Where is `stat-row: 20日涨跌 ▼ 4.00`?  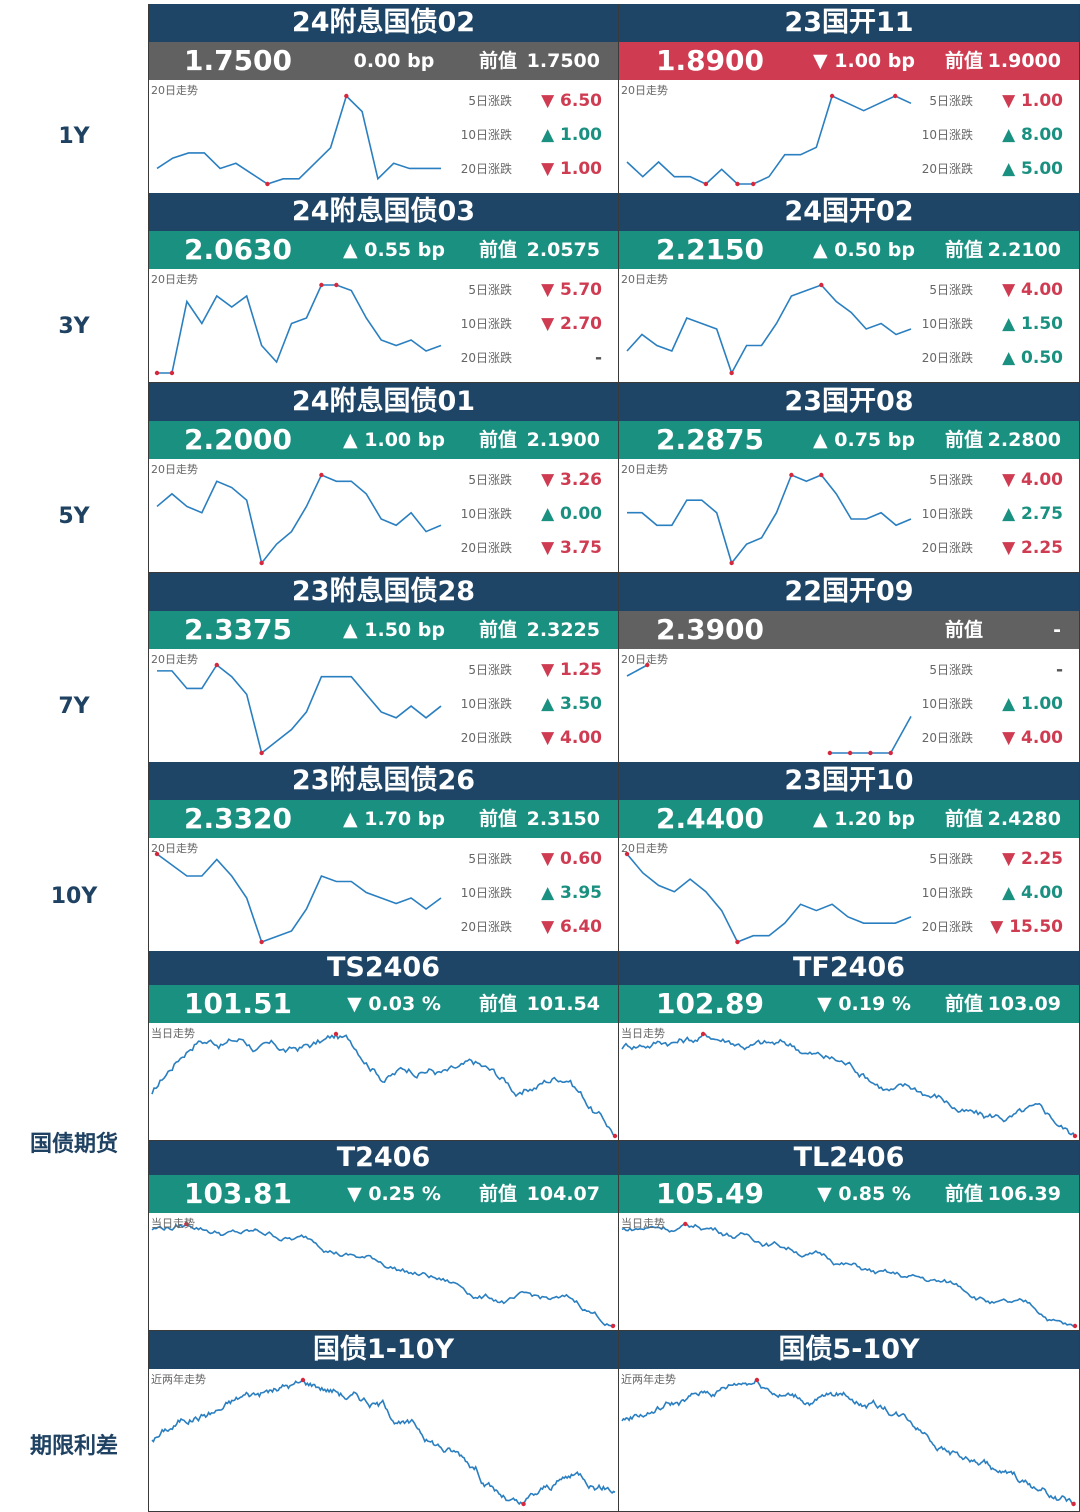 stat-row: 20日涨跌 ▼ 4.00 is located at coordinates (988, 738).